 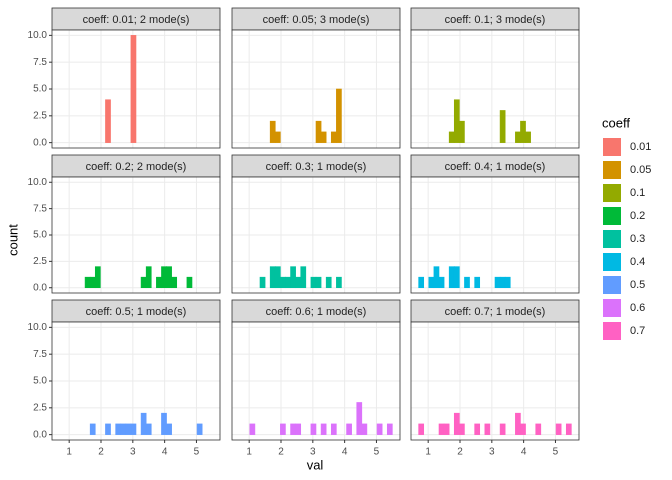 What do you see at coordinates (495, 20) in the screenshot?
I see `strip-title: coeff: 0.1; 3 mode(s)` at bounding box center [495, 20].